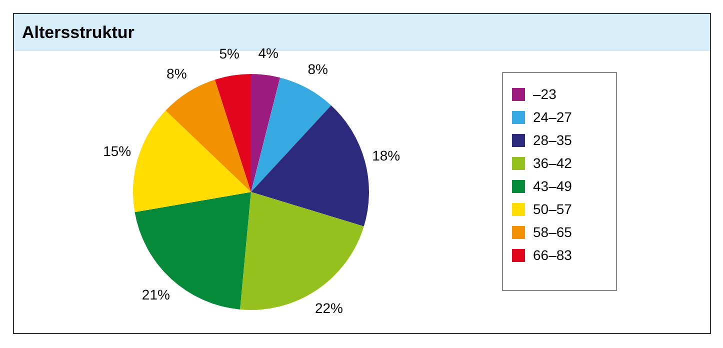  What do you see at coordinates (156, 294) in the screenshot?
I see `data-label: 21%` at bounding box center [156, 294].